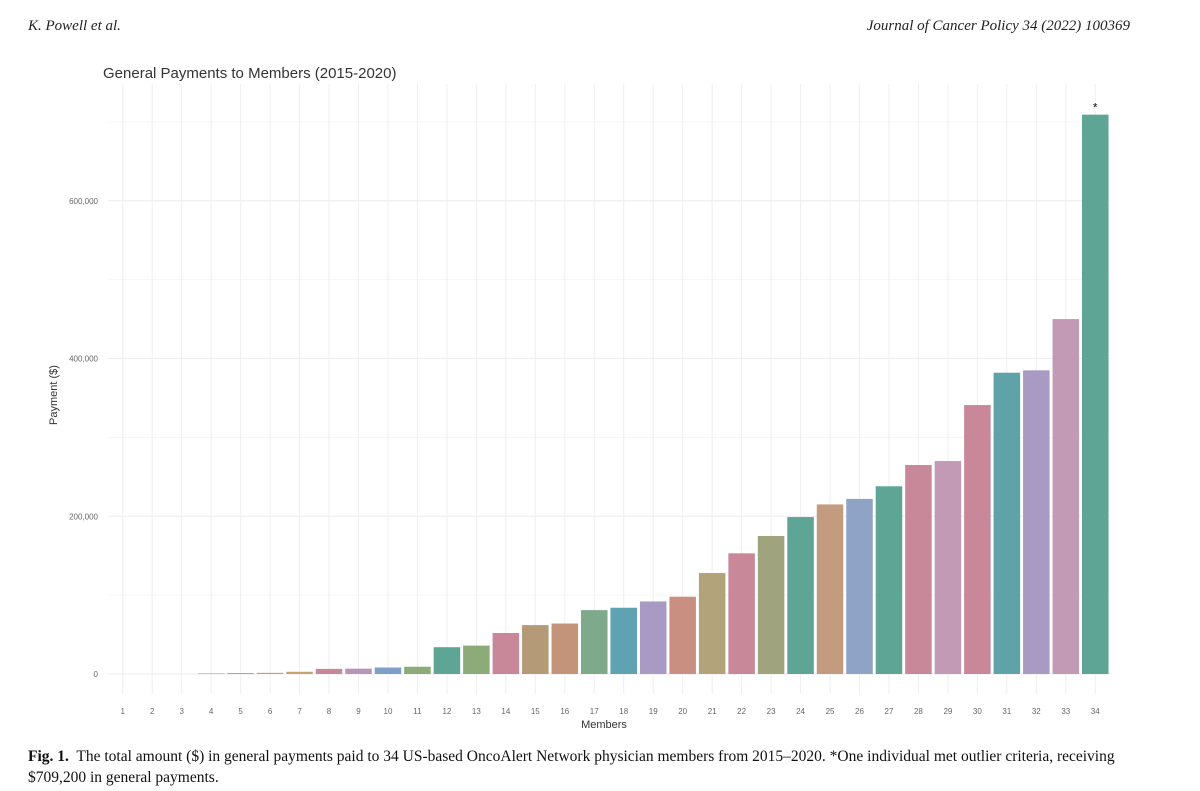  I want to click on x-tick-label: 14, so click(505, 711).